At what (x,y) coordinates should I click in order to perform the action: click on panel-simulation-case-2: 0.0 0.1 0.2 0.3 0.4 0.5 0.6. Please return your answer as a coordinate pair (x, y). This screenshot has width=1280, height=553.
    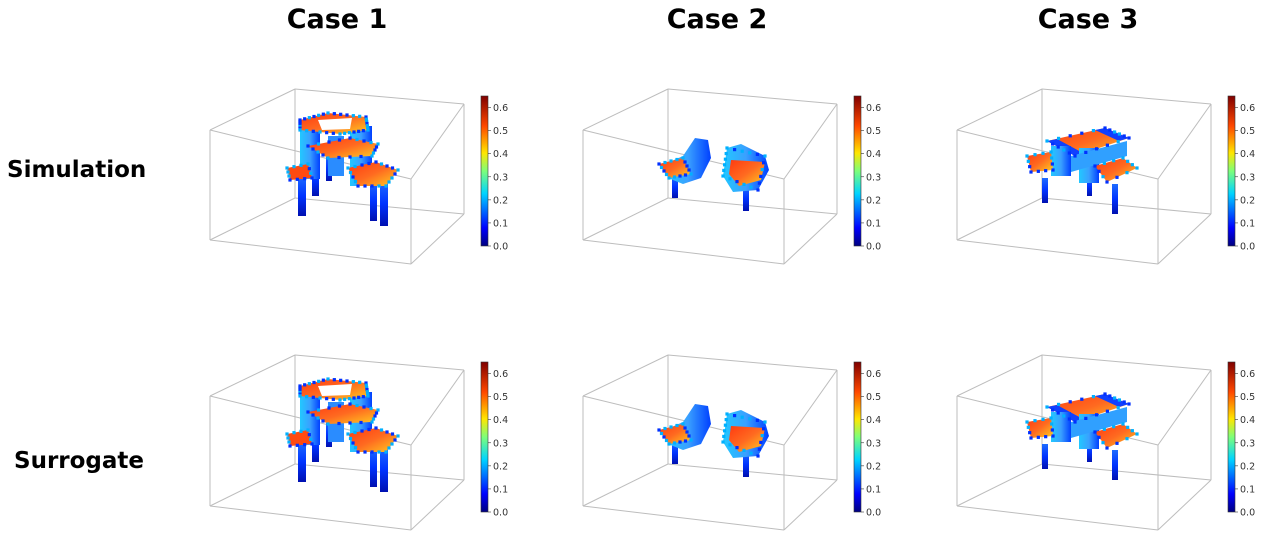
    Looking at the image, I should click on (731, 176).